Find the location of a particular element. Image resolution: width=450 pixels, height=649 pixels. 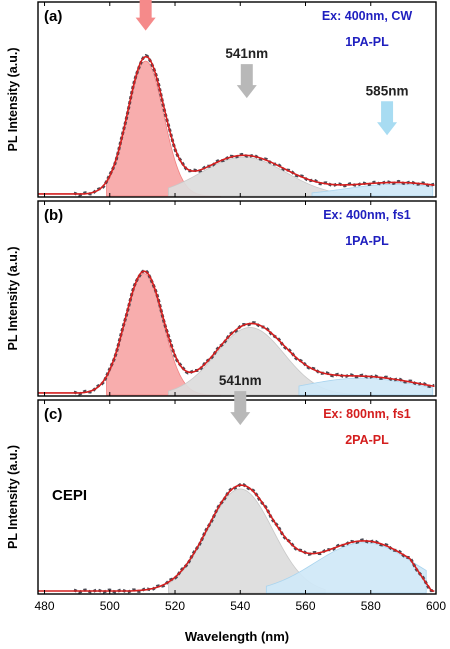

process-label: 2PA-PL is located at coordinates (367, 440).